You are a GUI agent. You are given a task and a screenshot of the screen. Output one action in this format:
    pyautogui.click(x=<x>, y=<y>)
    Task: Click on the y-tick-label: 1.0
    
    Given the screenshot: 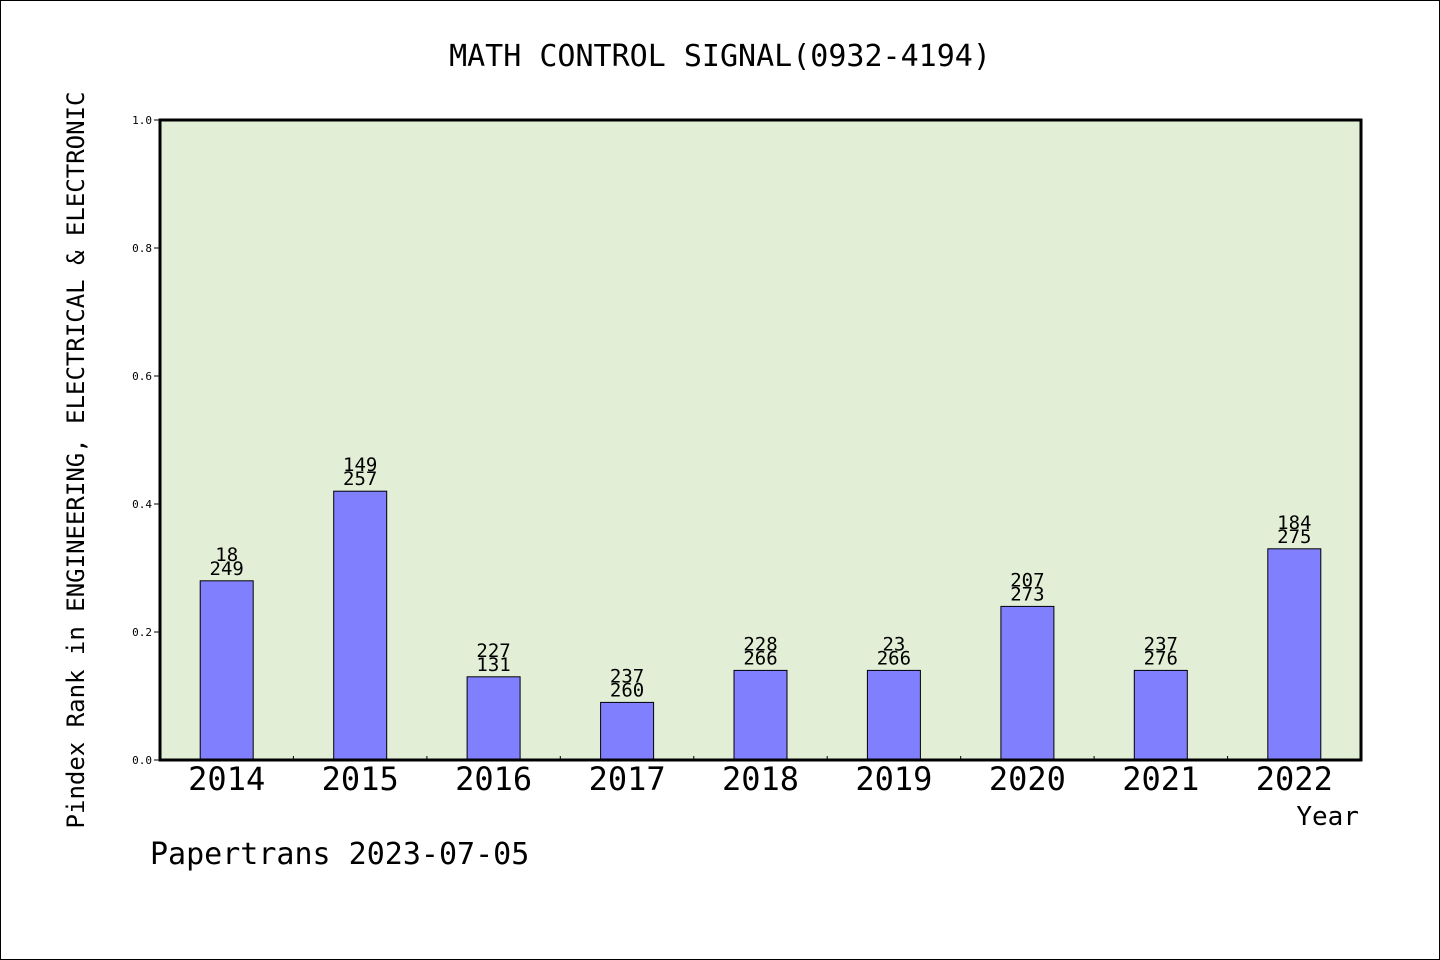 What is the action you would take?
    pyautogui.click(x=142, y=120)
    